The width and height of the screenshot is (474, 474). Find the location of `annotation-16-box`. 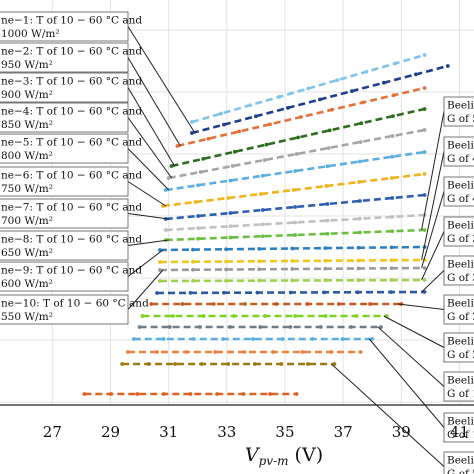

annotation-16-box is located at coordinates (458, 309).